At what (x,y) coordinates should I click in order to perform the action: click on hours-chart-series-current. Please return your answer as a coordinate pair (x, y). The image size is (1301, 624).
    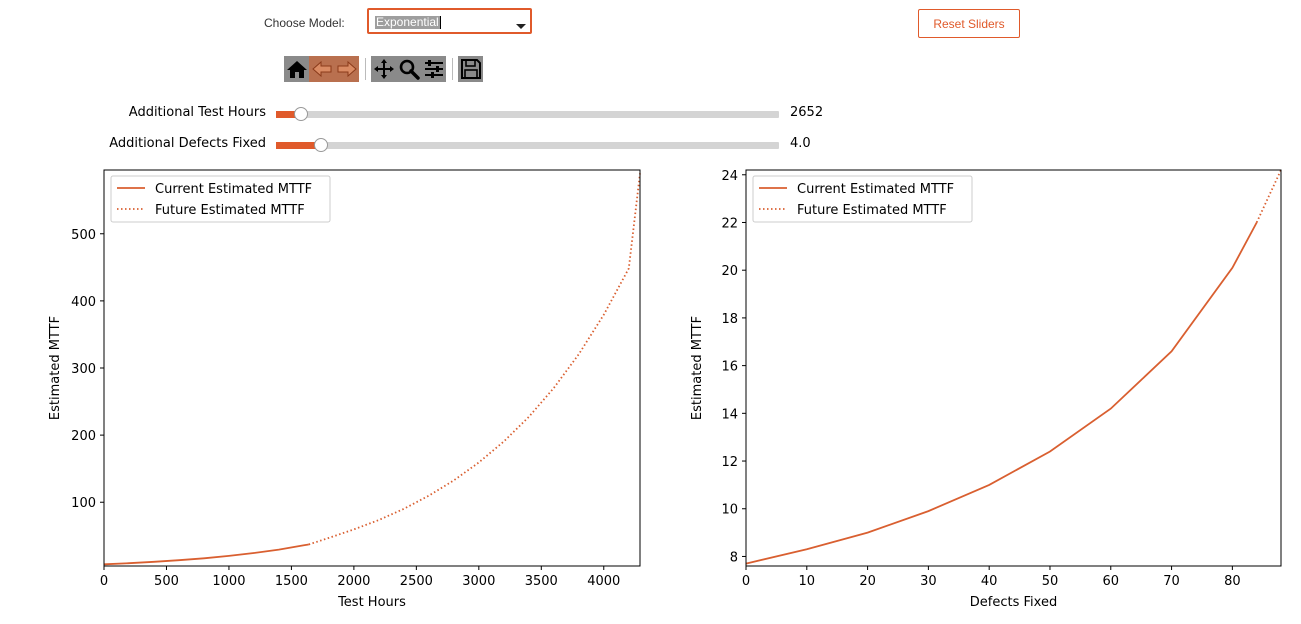
    Looking at the image, I should click on (206, 554).